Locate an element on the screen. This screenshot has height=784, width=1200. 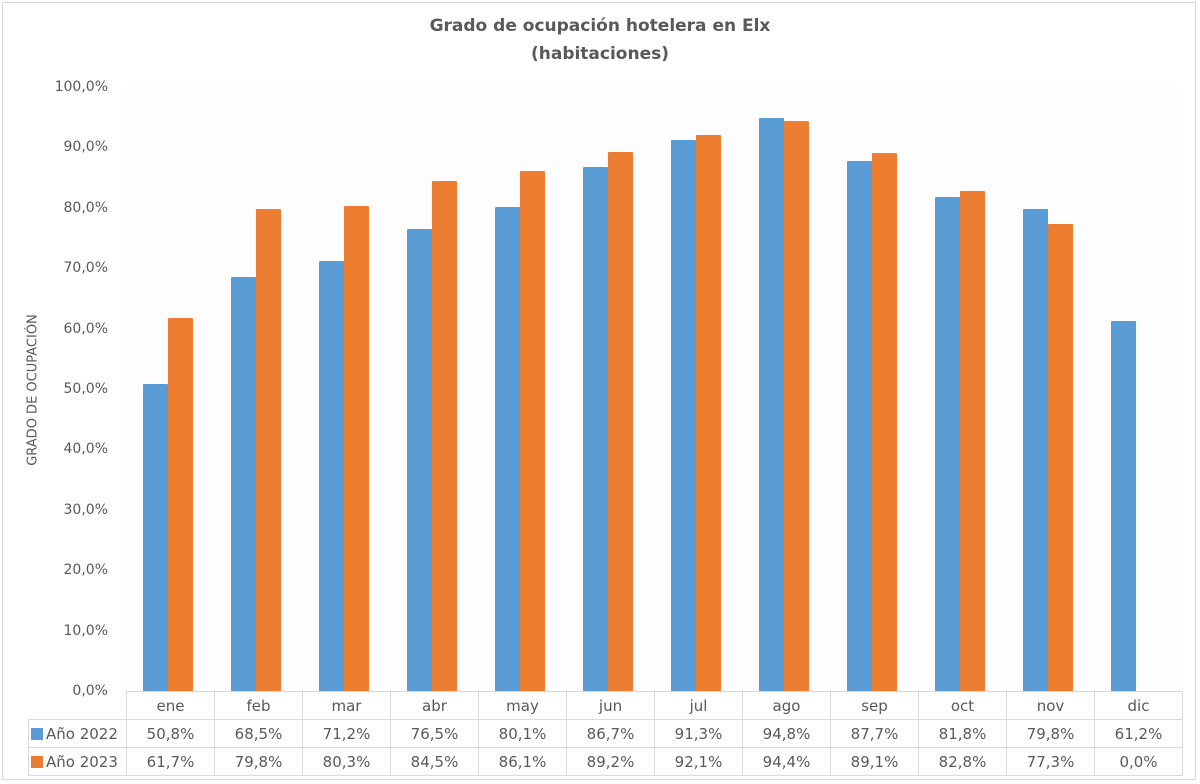
bar-2022-abr is located at coordinates (419, 459).